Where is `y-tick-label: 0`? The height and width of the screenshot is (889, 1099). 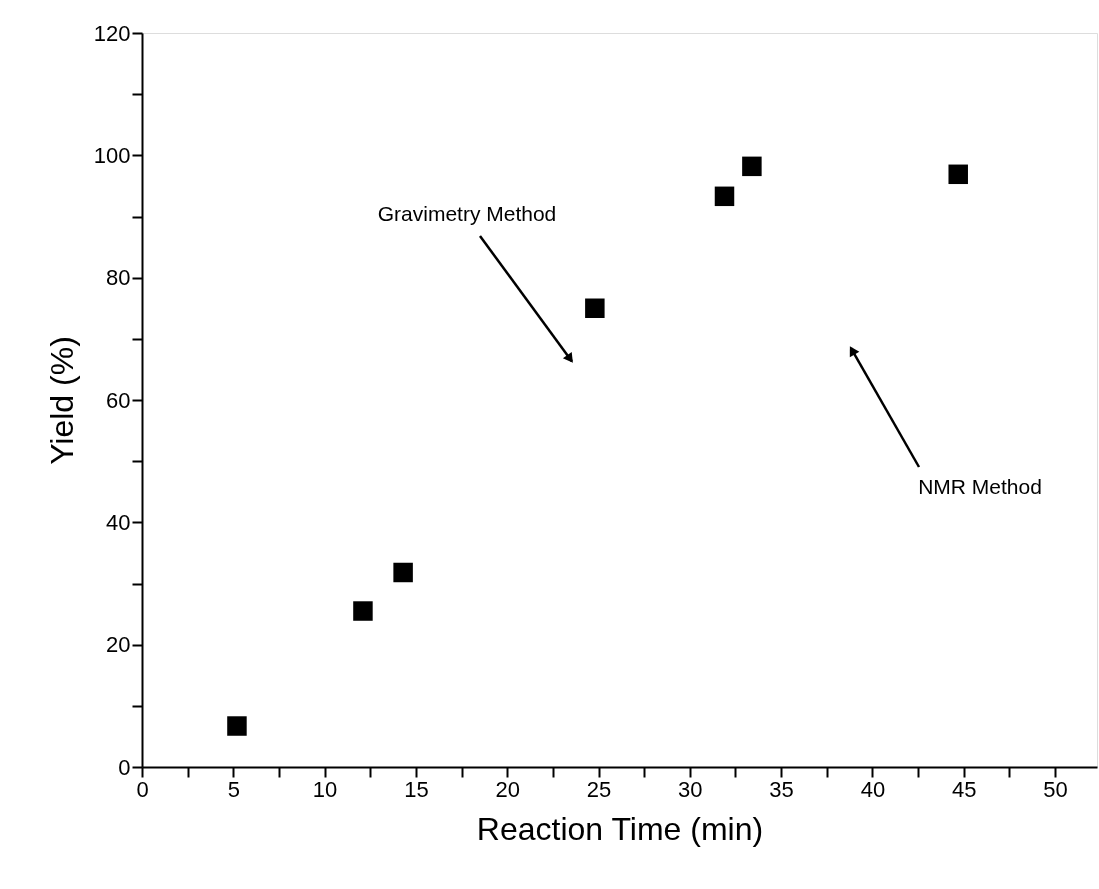
y-tick-label: 0 is located at coordinates (124, 767).